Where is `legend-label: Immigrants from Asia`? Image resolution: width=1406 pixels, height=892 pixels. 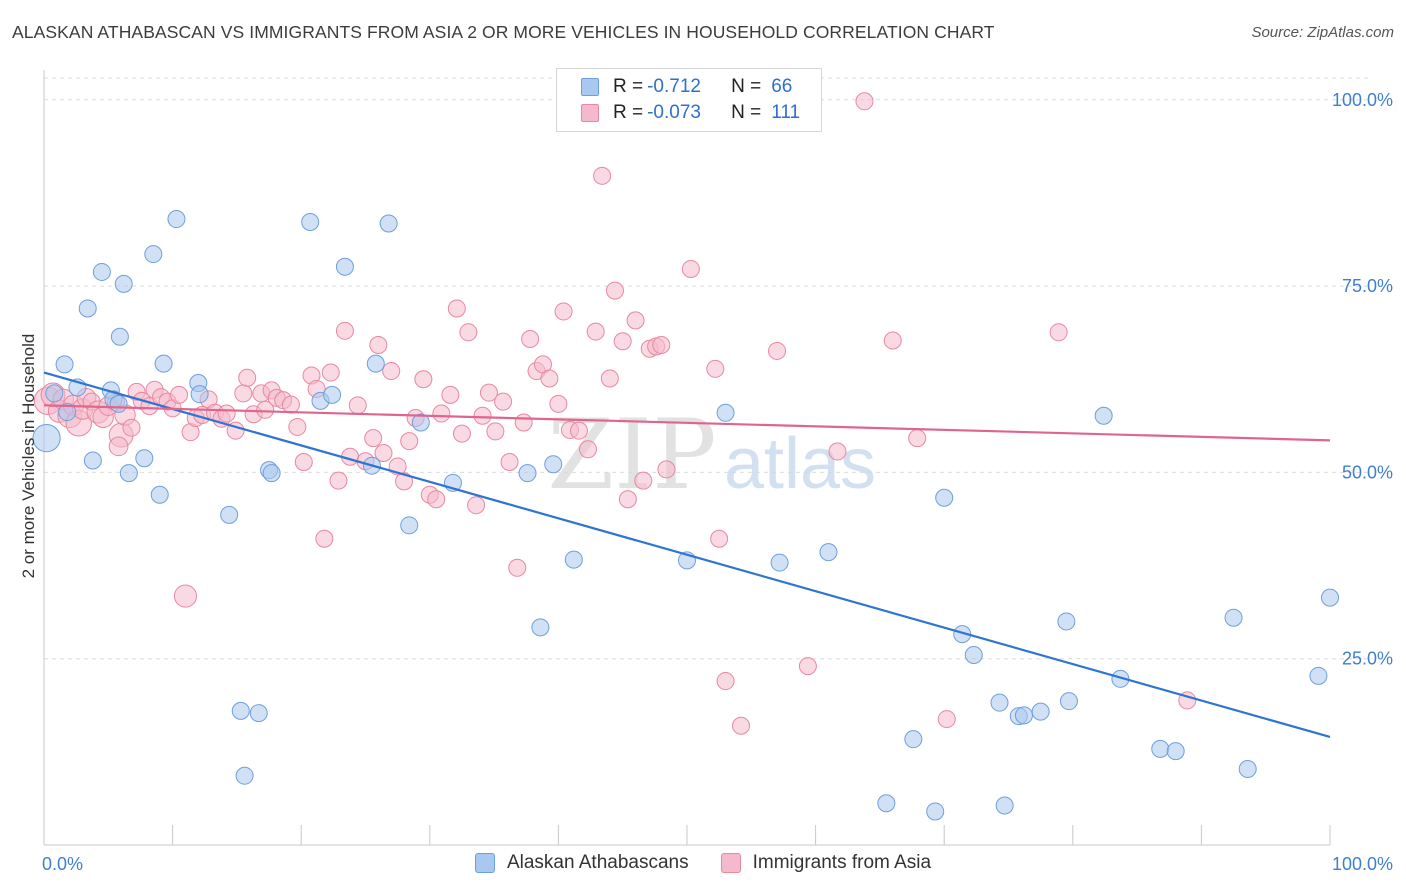 legend-label: Immigrants from Asia is located at coordinates (842, 862).